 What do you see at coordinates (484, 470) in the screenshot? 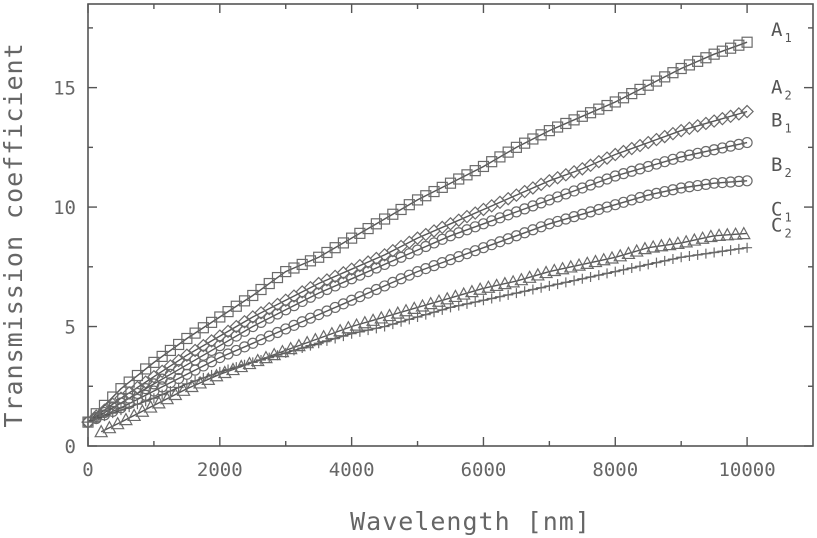
I see `x-tick-label: 6000` at bounding box center [484, 470].